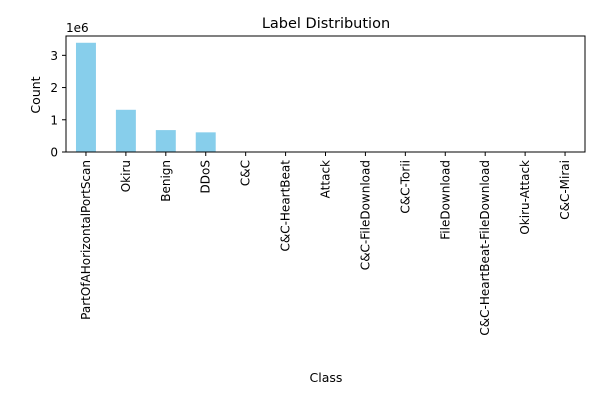  What do you see at coordinates (54, 153) in the screenshot?
I see `y-tick-label: 0` at bounding box center [54, 153].